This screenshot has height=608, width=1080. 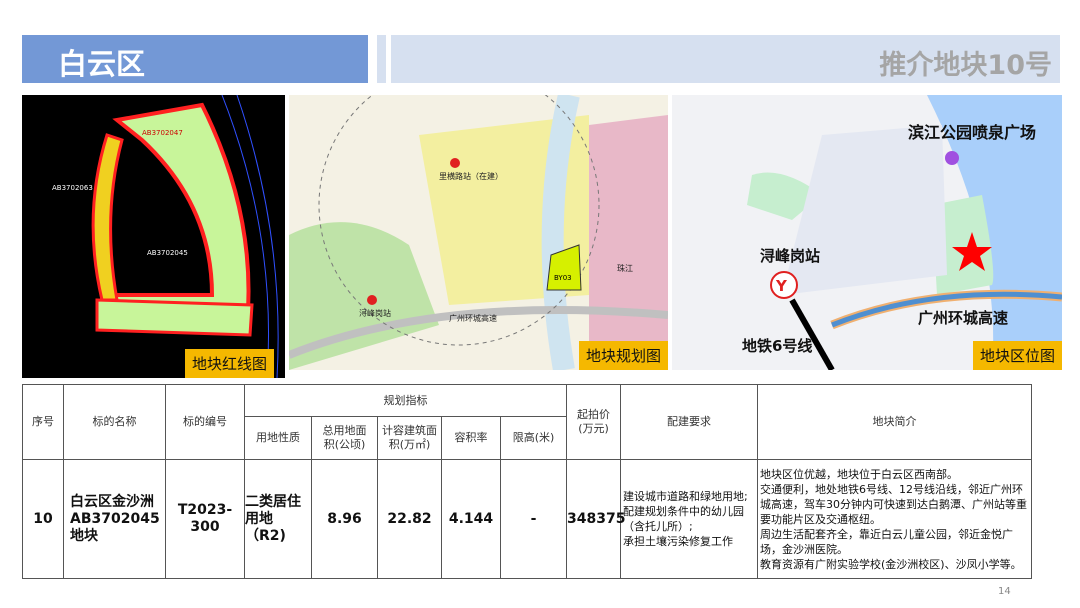 I want to click on cell-price: 348375, so click(x=595, y=519).